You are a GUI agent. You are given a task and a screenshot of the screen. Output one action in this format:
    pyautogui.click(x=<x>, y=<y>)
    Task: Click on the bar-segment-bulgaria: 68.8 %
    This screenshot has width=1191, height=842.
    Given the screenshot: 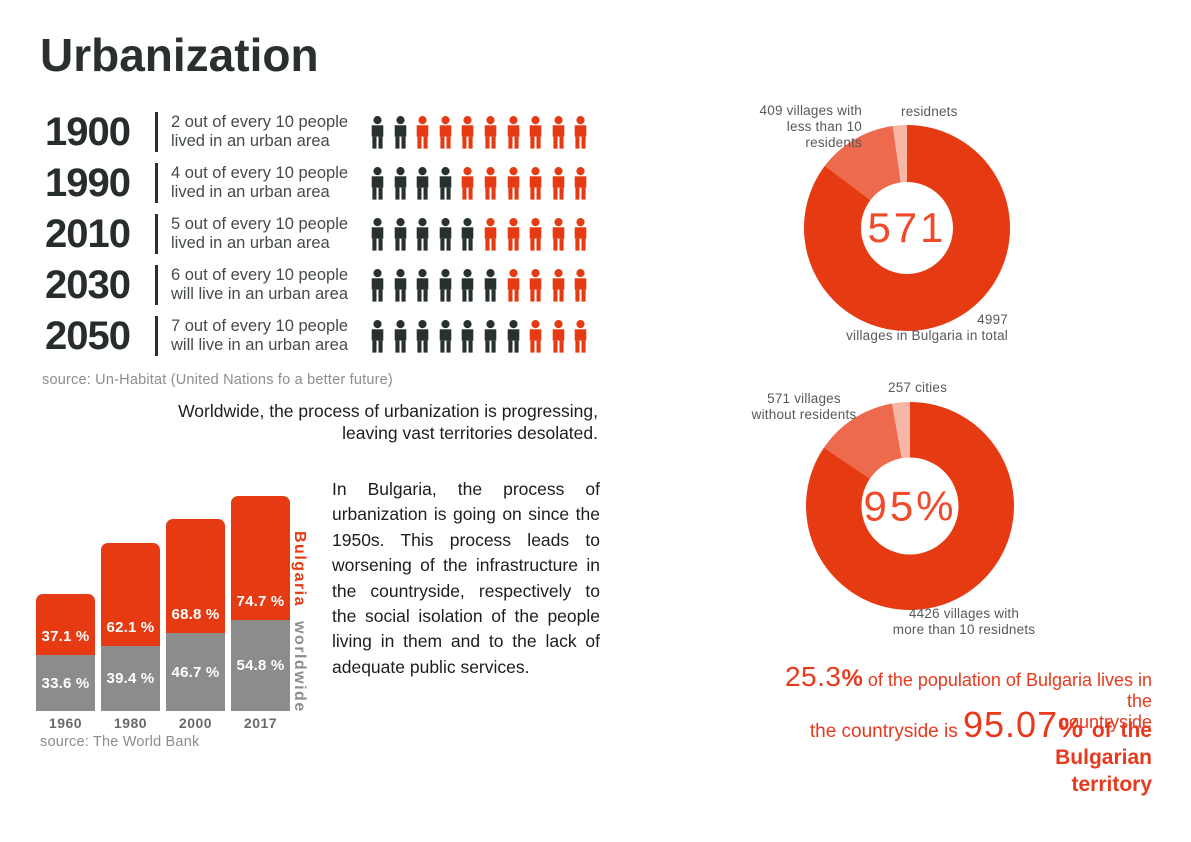 What is the action you would take?
    pyautogui.click(x=195, y=576)
    